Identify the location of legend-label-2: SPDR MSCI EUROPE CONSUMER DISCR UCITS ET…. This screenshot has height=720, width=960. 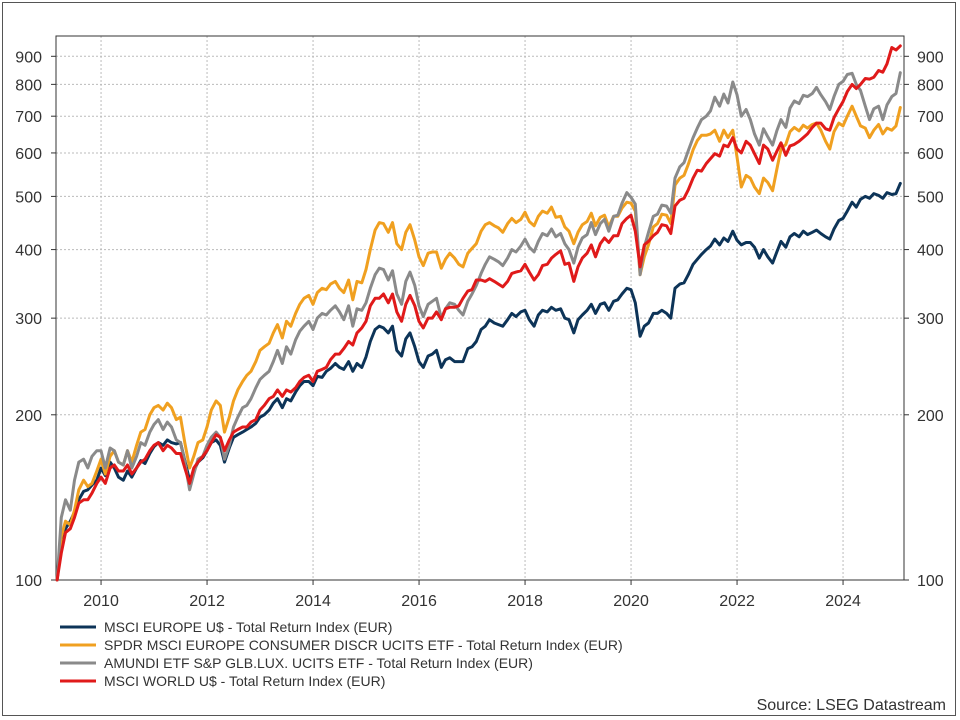
(363, 645).